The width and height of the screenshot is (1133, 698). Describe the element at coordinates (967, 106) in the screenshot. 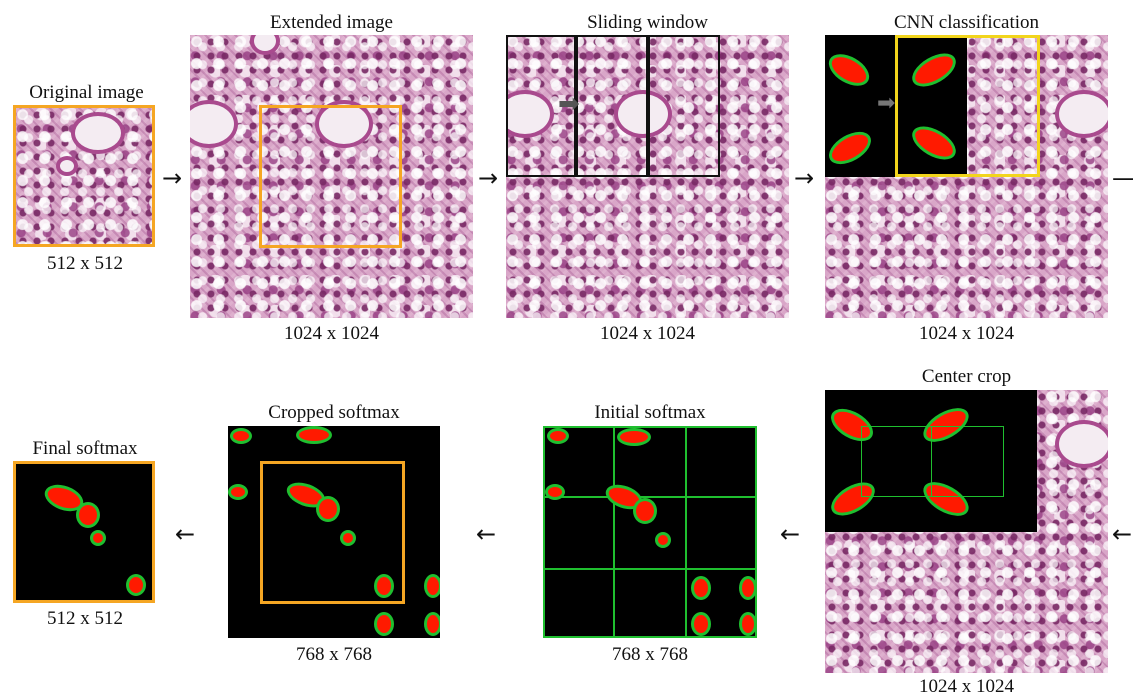

I see `current-window-box` at that location.